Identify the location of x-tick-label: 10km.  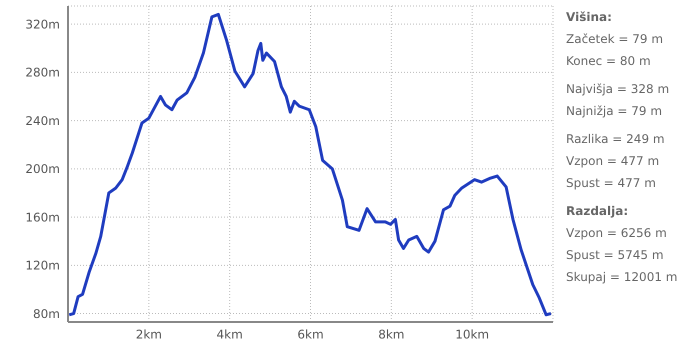
(472, 335).